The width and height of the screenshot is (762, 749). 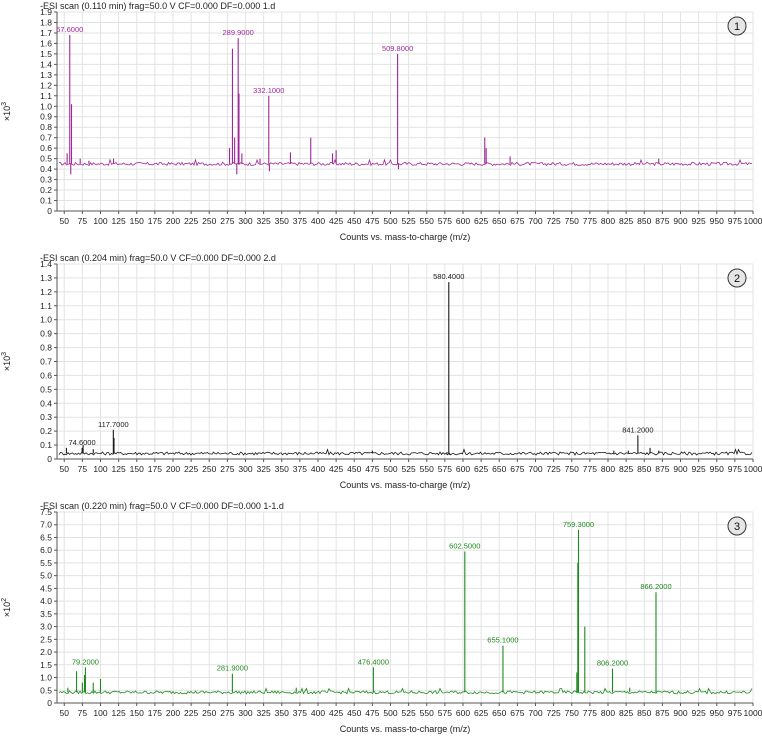 I want to click on y-axis-label: ×102, so click(x=6, y=607).